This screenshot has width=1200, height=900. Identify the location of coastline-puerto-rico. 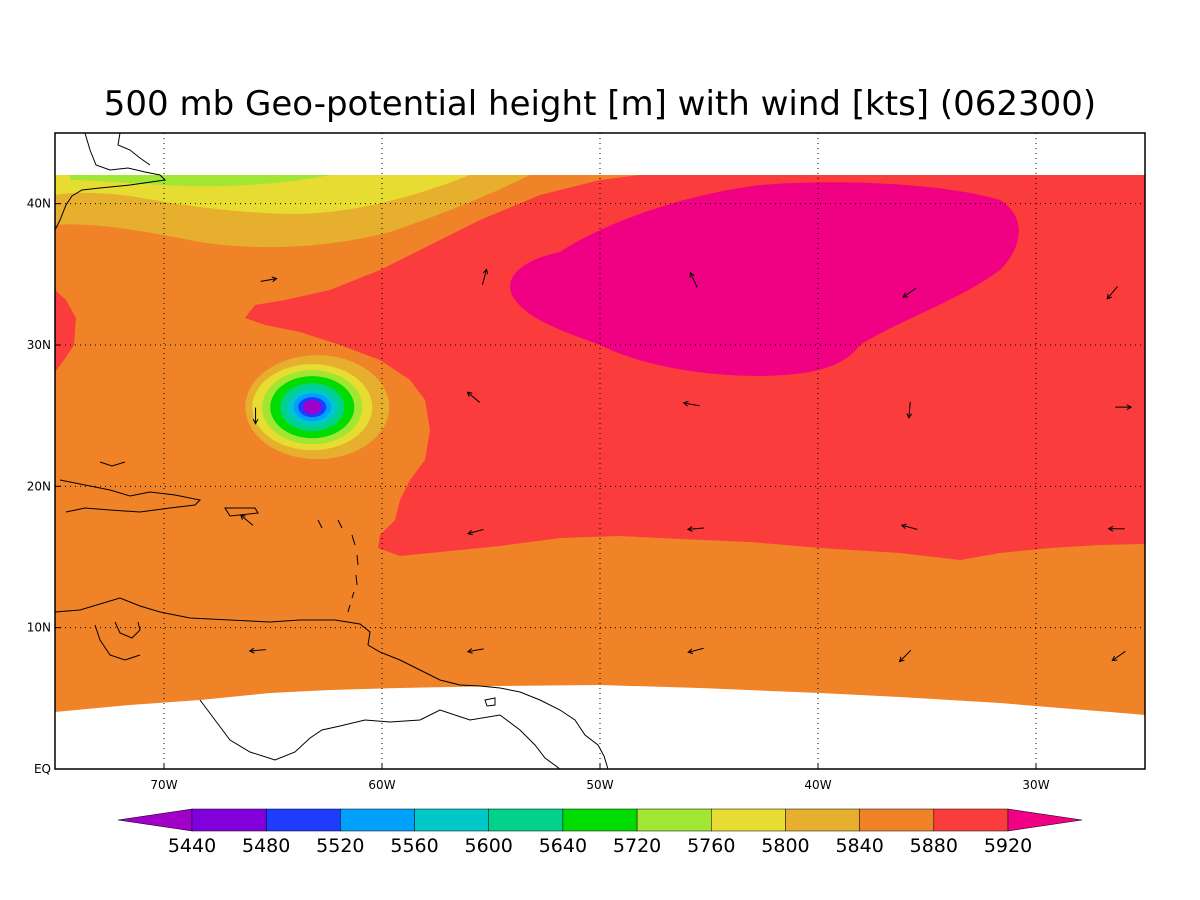
(241, 512).